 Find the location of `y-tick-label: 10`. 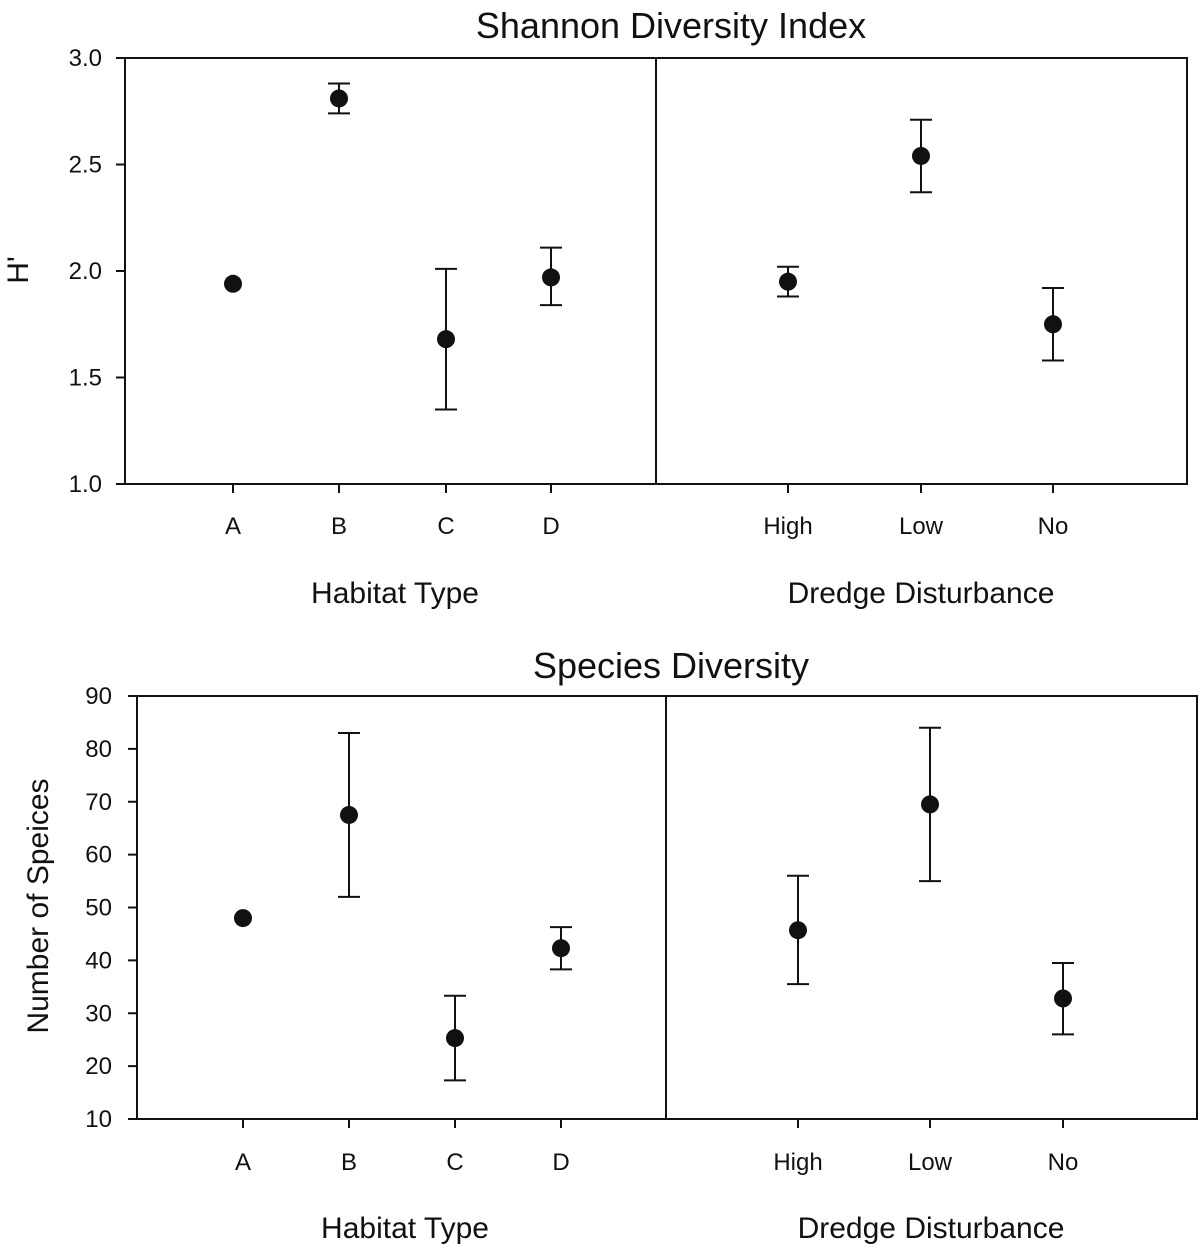

y-tick-label: 10 is located at coordinates (98, 1119).